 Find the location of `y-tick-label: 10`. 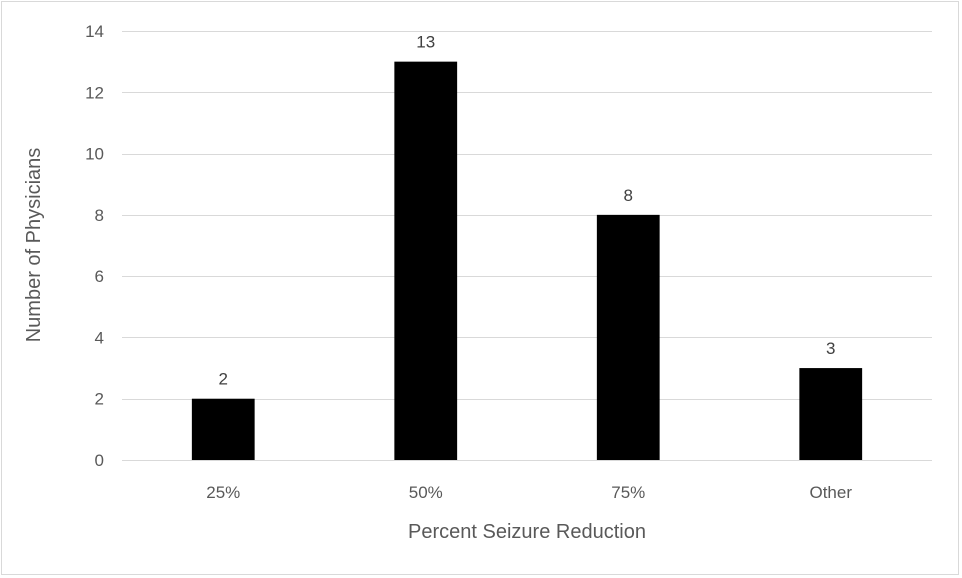

y-tick-label: 10 is located at coordinates (94, 154).